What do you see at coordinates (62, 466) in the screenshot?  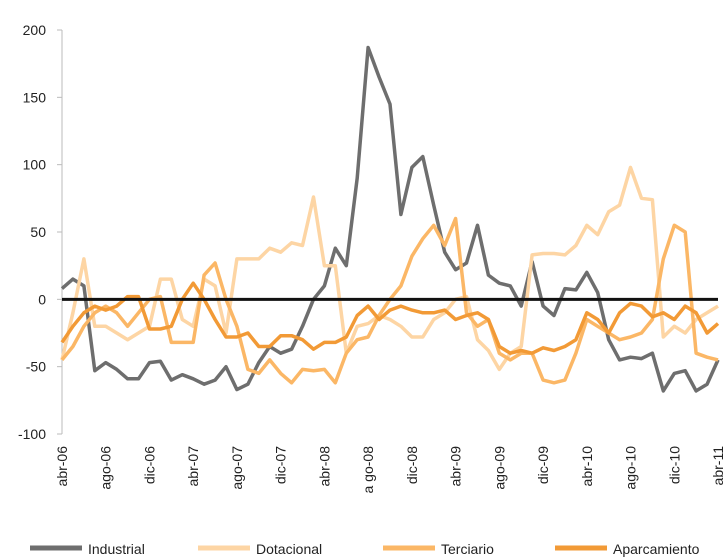 I see `x-tick-label: abr-06` at bounding box center [62, 466].